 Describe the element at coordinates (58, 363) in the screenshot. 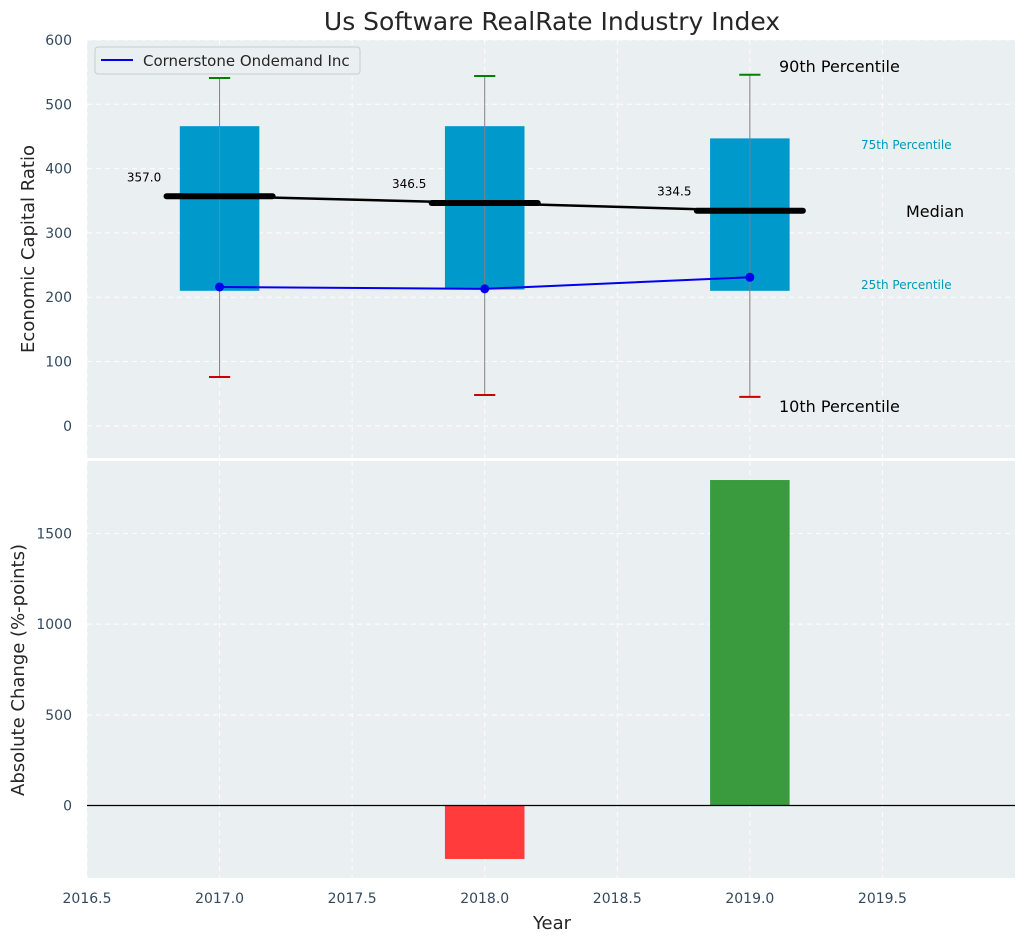

I see `top-y-tick-label: 100` at that location.